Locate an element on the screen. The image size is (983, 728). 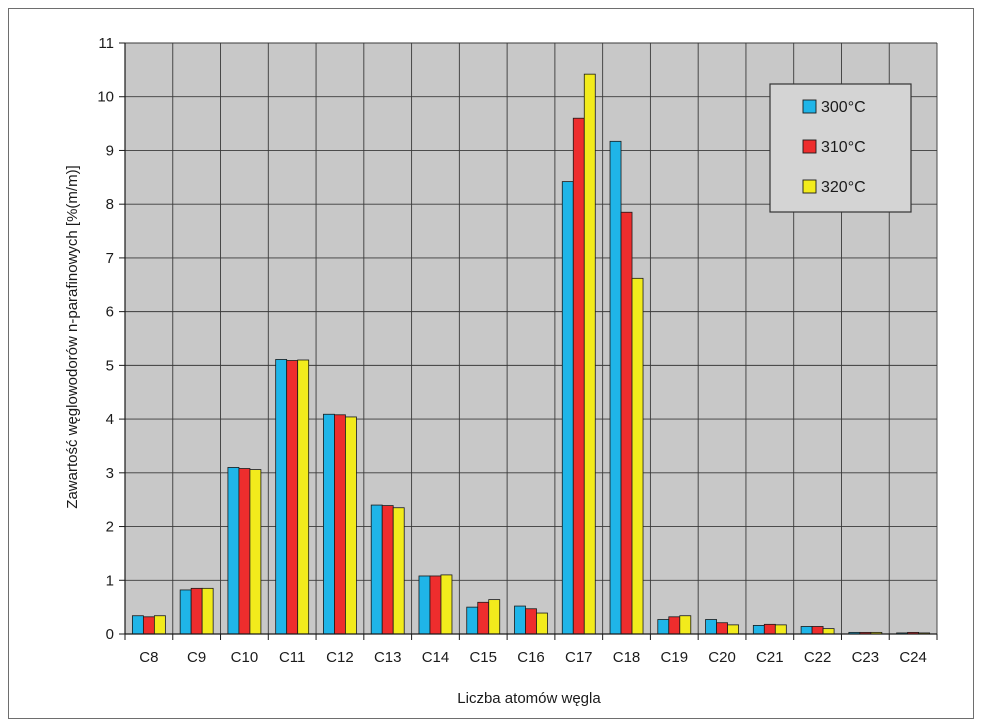
x-tick-label: C19 is located at coordinates (675, 657).